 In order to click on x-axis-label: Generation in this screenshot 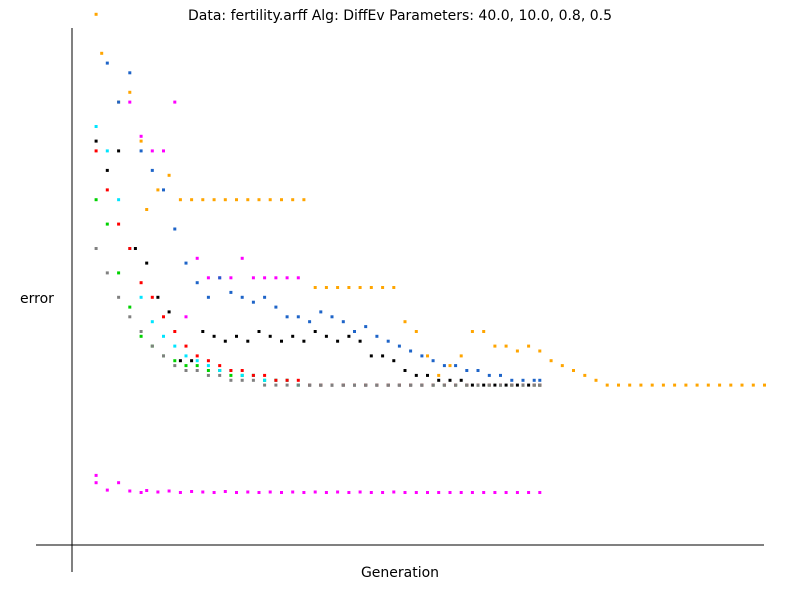, I will do `click(400, 573)`.